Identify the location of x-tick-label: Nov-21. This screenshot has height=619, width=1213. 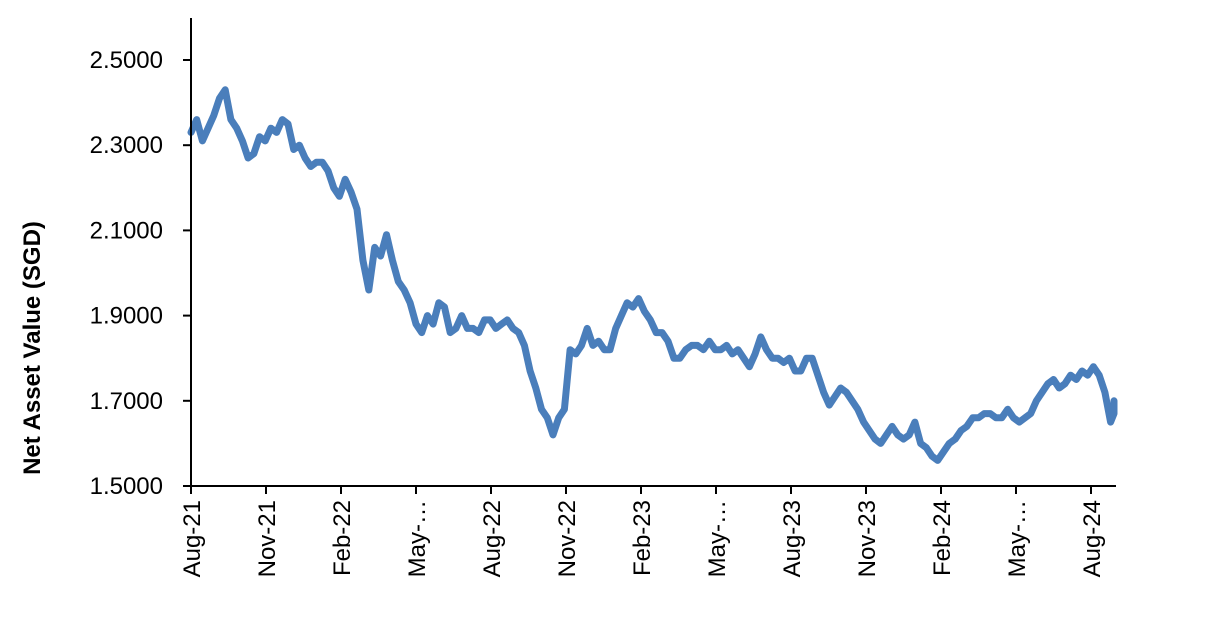
(267, 538).